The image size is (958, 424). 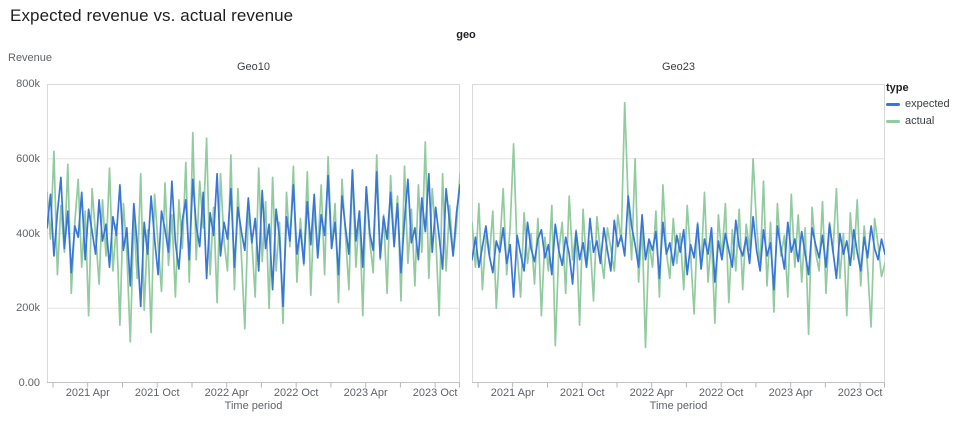 What do you see at coordinates (927, 104) in the screenshot?
I see `legend-item-label: expected` at bounding box center [927, 104].